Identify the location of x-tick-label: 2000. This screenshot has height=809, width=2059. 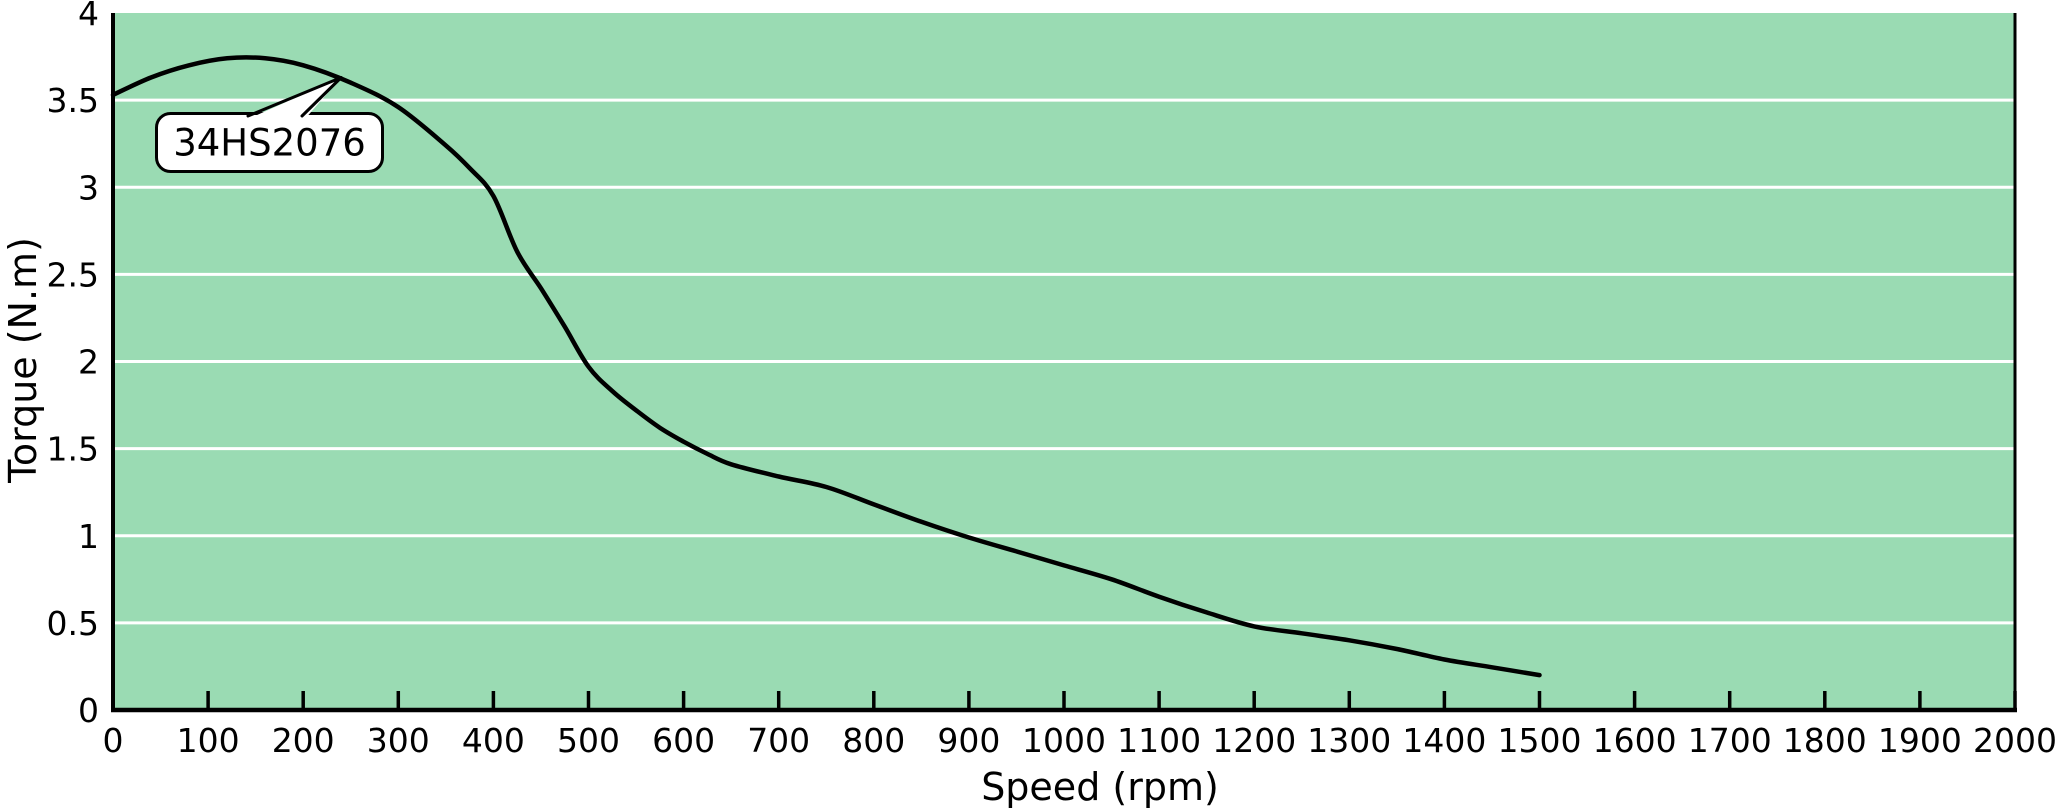
(2015, 740).